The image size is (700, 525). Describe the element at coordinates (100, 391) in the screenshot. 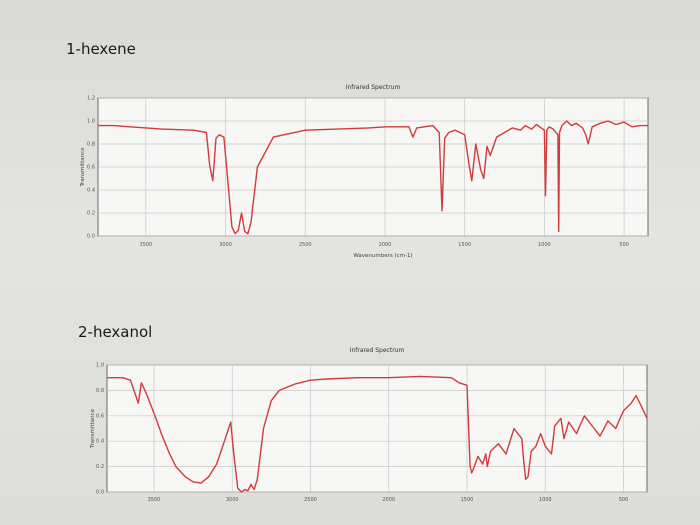

I see `chart2-y-tick-label: 0.8` at that location.